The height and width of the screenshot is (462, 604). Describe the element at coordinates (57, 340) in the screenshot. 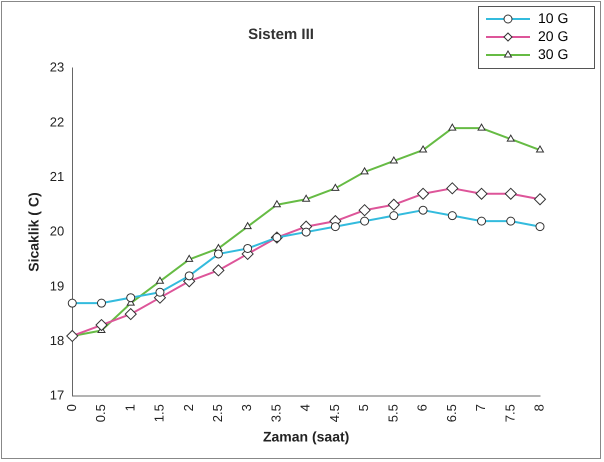

I see `y-tick-label: 18` at that location.